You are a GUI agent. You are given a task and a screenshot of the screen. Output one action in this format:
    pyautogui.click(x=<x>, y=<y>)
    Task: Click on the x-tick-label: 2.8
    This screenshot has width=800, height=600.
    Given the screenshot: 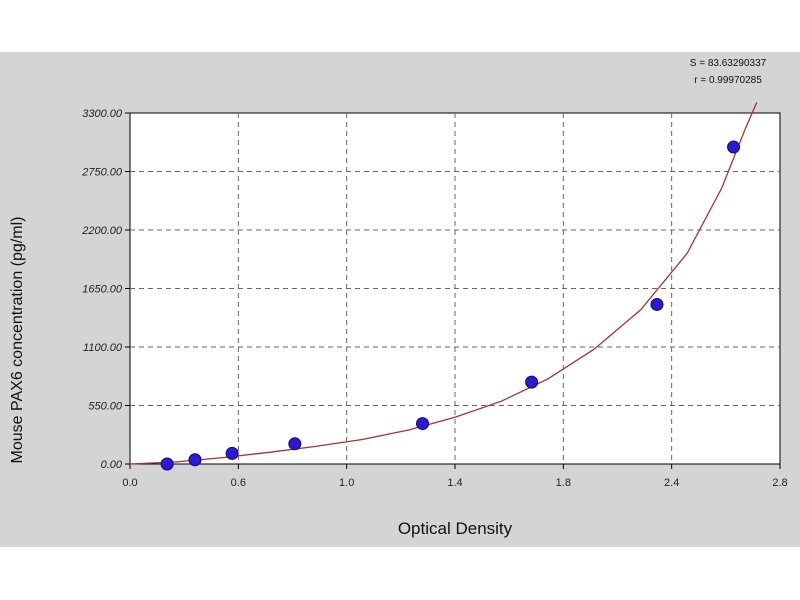 What is the action you would take?
    pyautogui.click(x=779, y=483)
    